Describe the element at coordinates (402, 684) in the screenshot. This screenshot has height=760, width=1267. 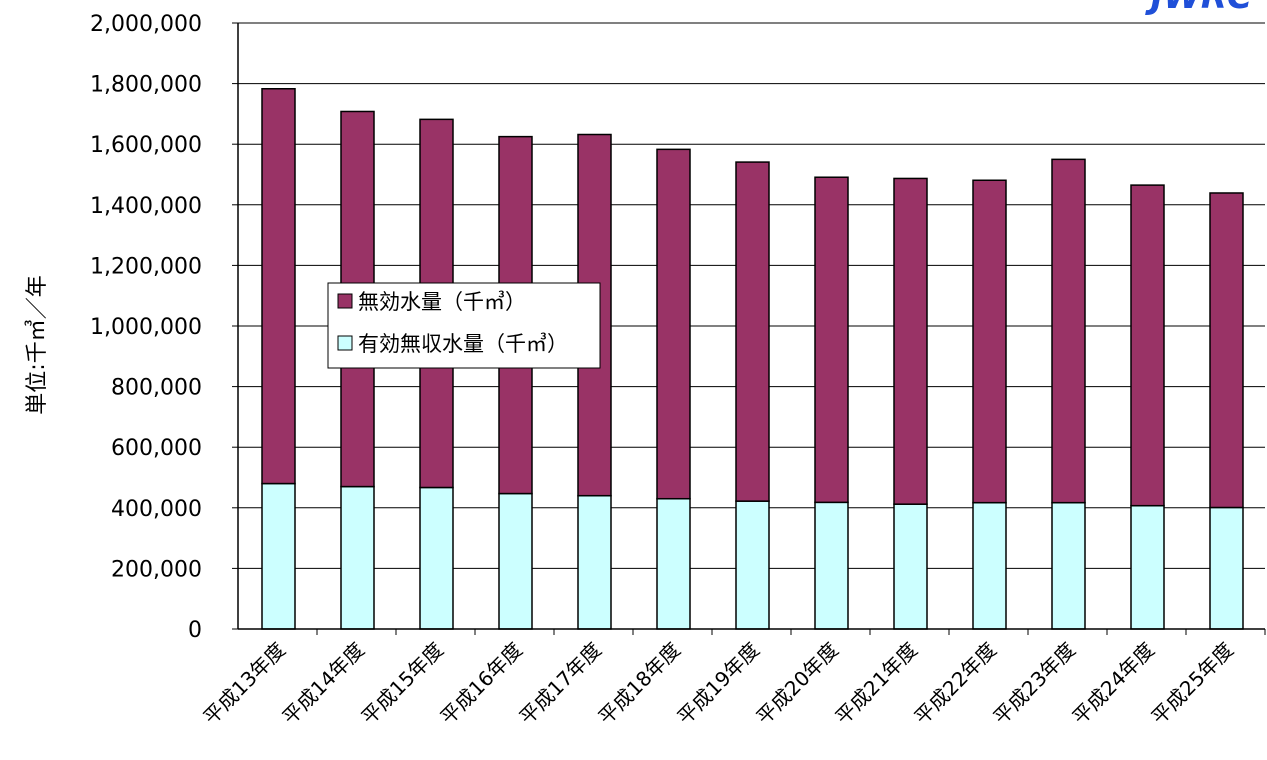
I see `x-tick-label: 平成15年度` at that location.